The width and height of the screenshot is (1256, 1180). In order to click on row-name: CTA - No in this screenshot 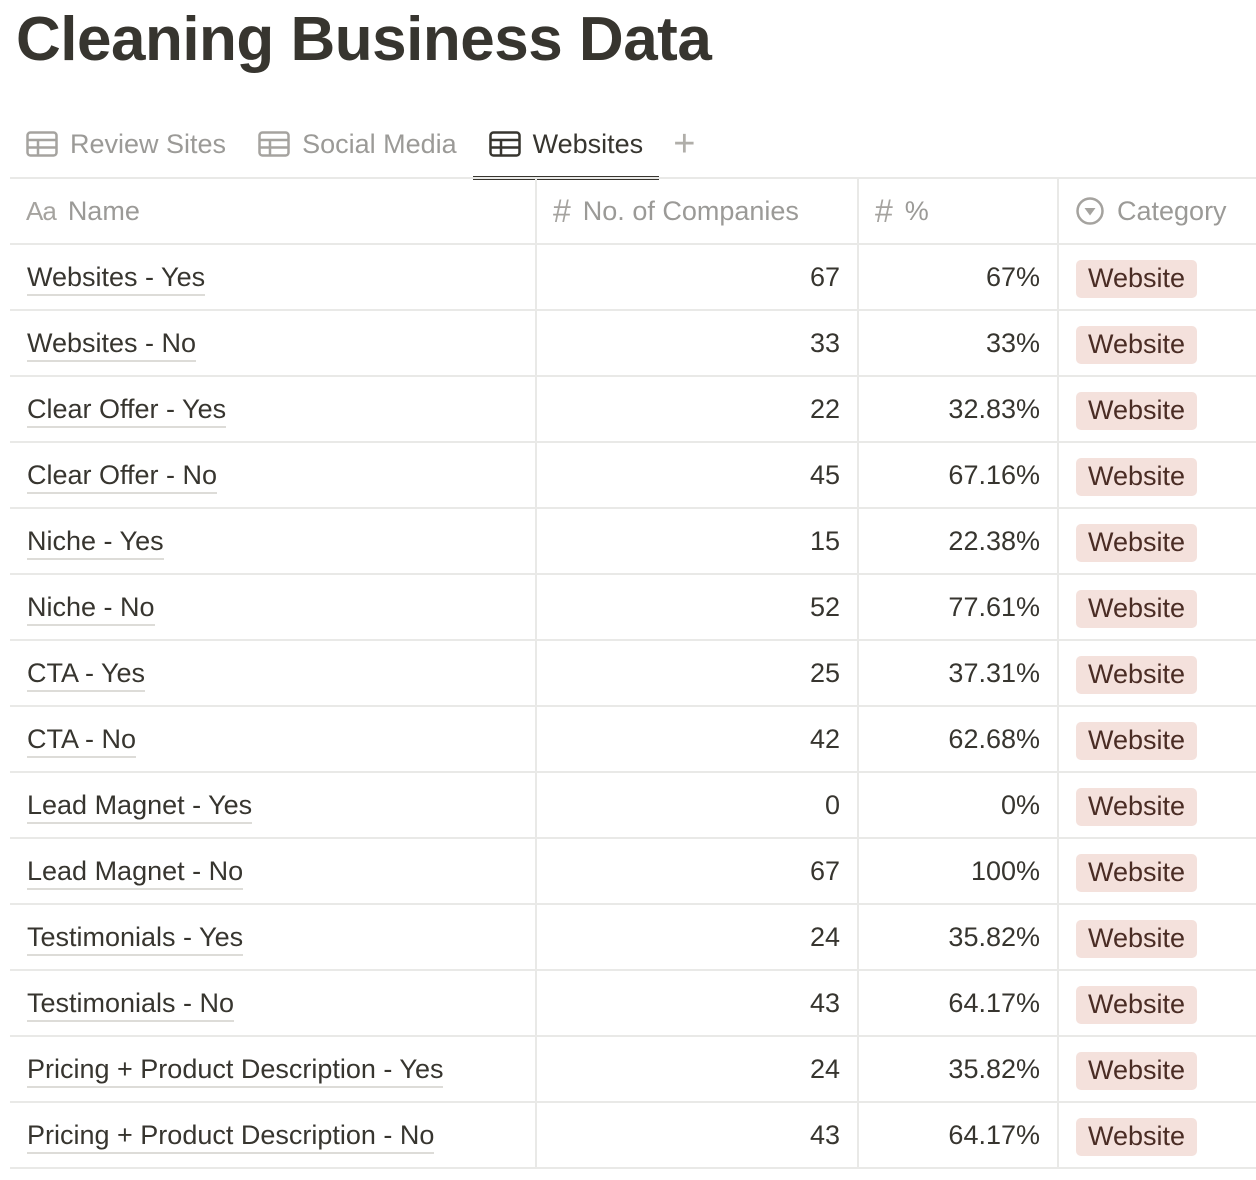, I will do `click(82, 740)`.